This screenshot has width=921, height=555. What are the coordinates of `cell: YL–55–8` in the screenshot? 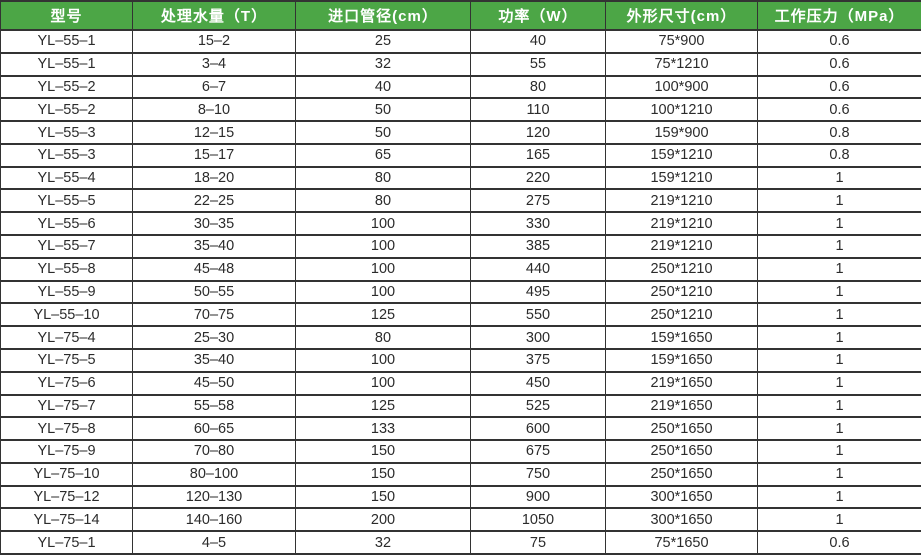 It's located at (66, 269).